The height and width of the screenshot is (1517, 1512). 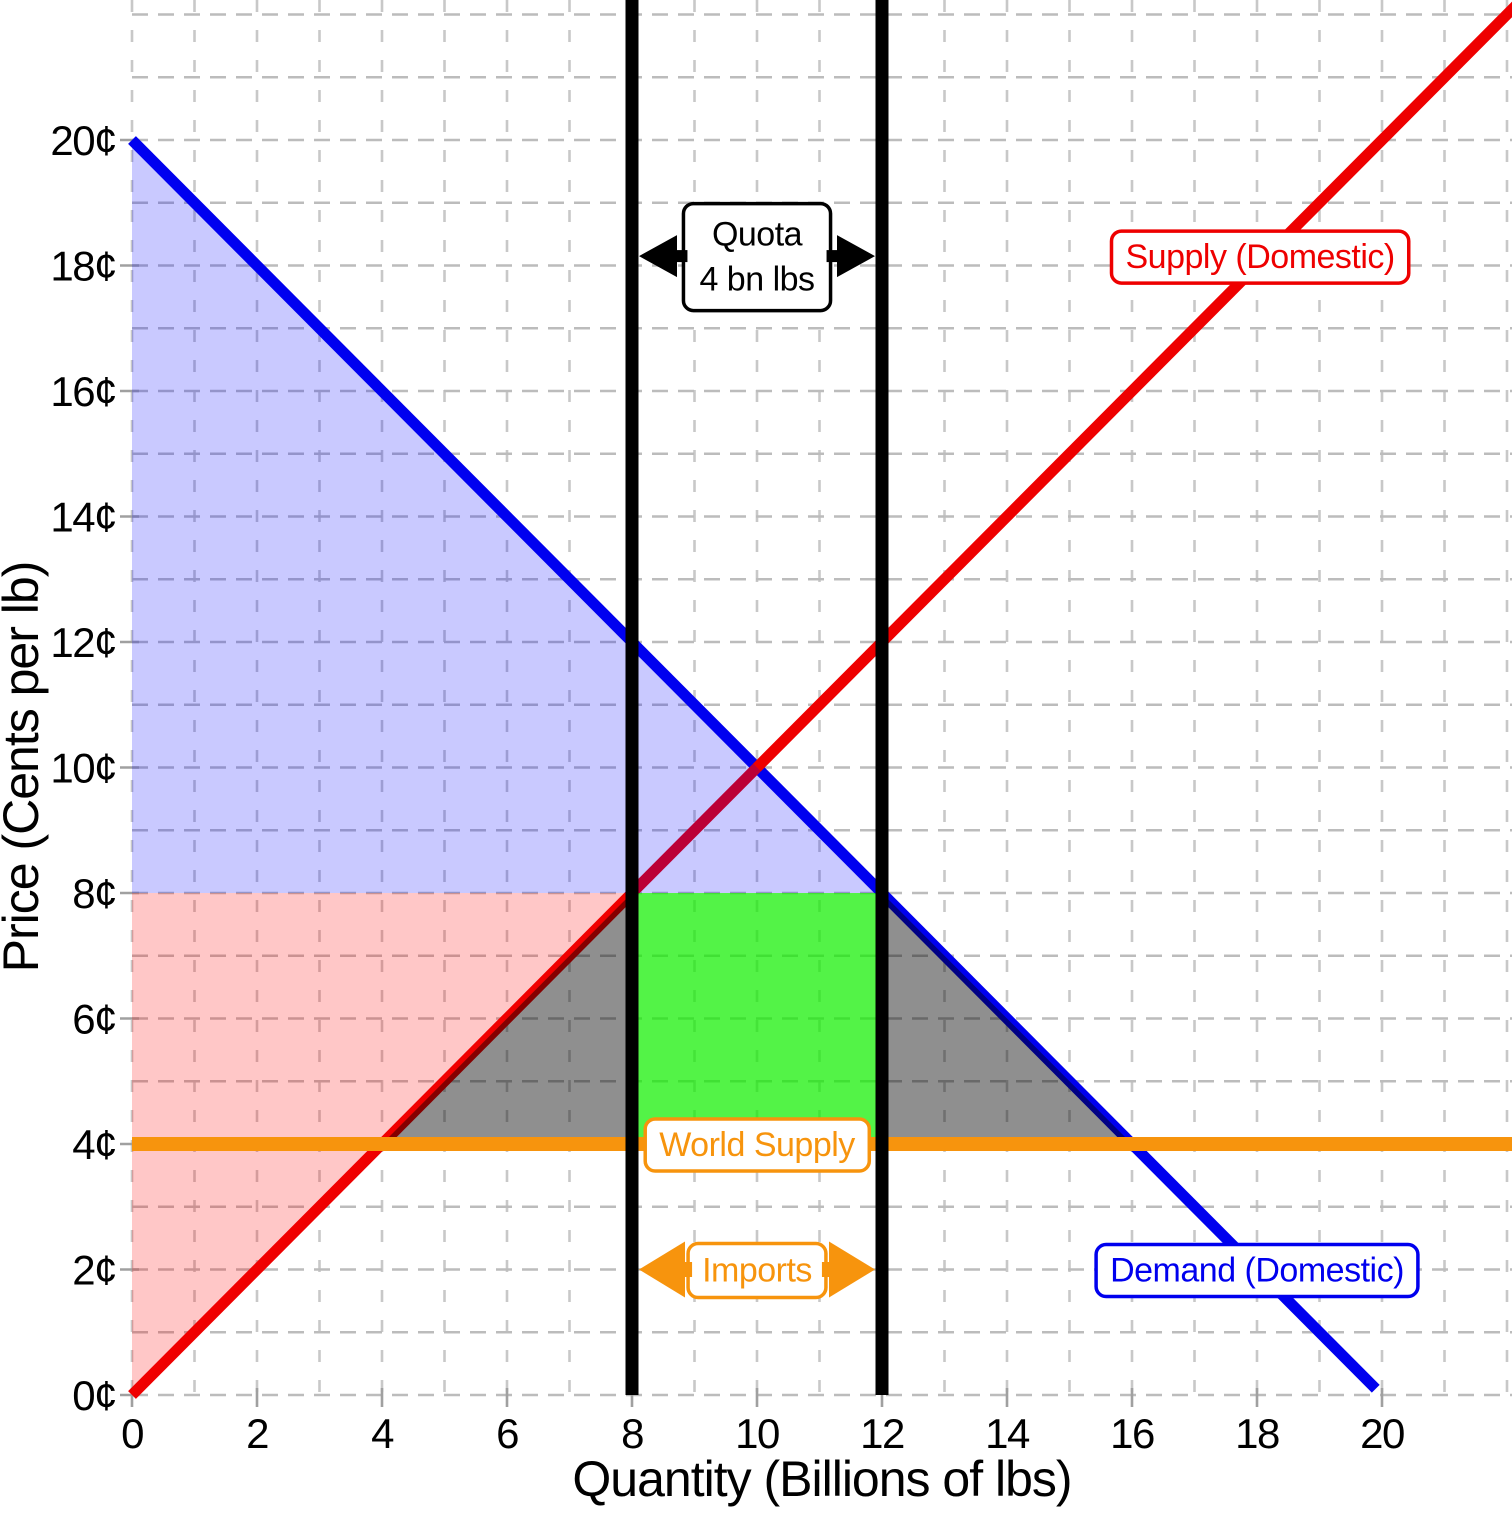 I want to click on y-tick-label: 18¢, so click(x=83, y=266).